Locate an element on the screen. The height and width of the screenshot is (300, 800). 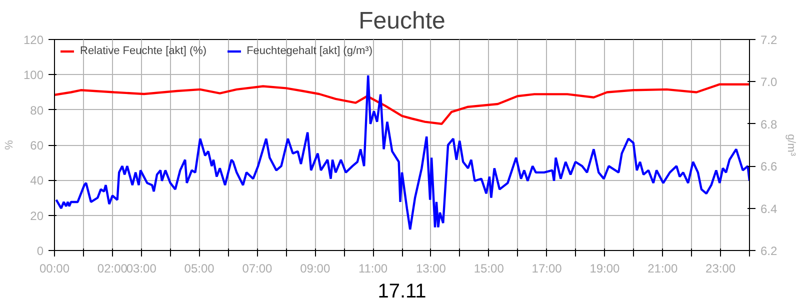
x-axis-title: 17.11 is located at coordinates (402, 290).